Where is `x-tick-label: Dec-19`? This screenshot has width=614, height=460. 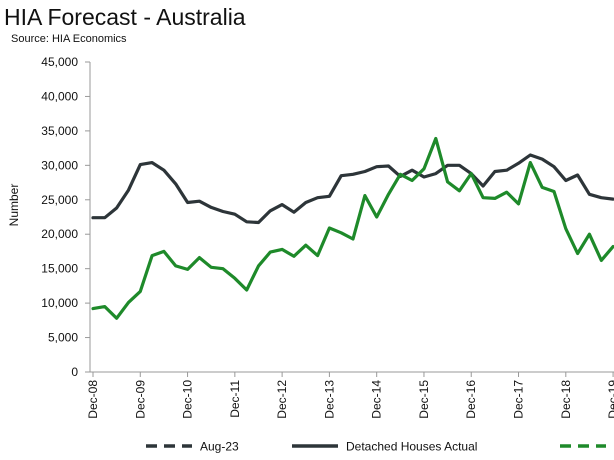 x-tick-label: Dec-19 is located at coordinates (610, 399).